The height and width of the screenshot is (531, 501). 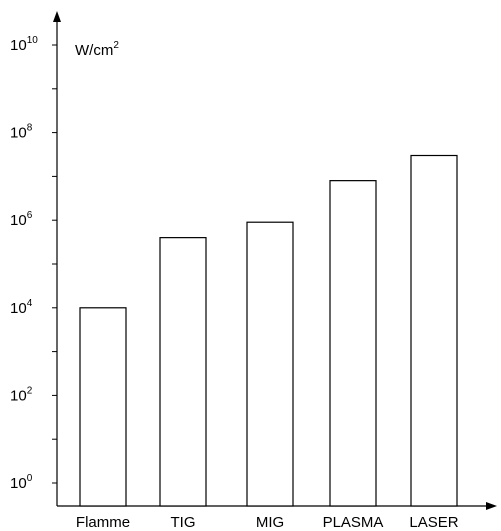 What do you see at coordinates (433, 522) in the screenshot?
I see `category-label: LASER` at bounding box center [433, 522].